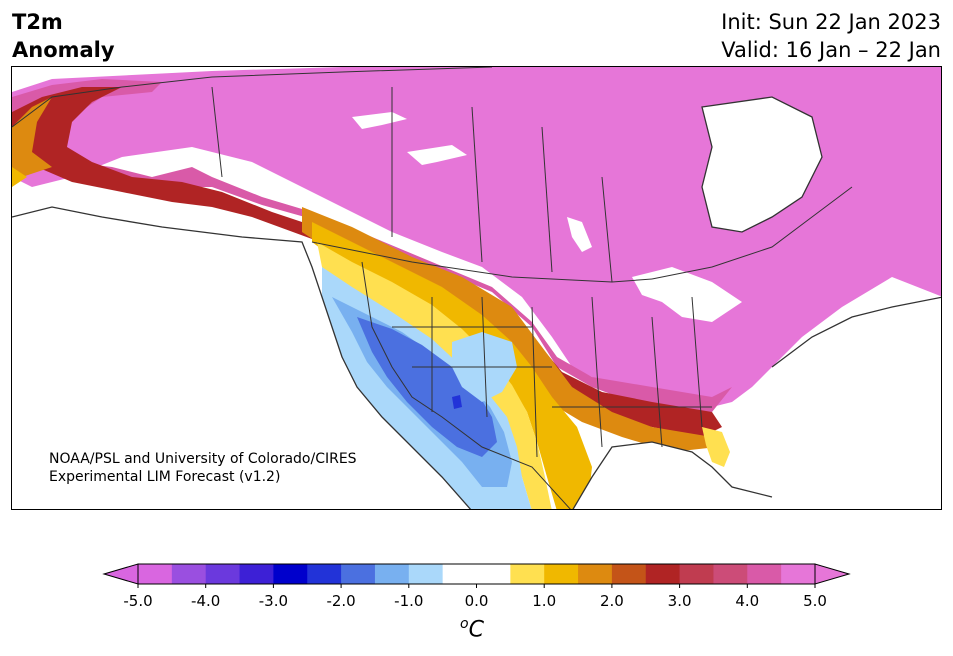 The width and height of the screenshot is (953, 656). Describe the element at coordinates (120, 574) in the screenshot. I see `colorbar-under-arrow` at that location.